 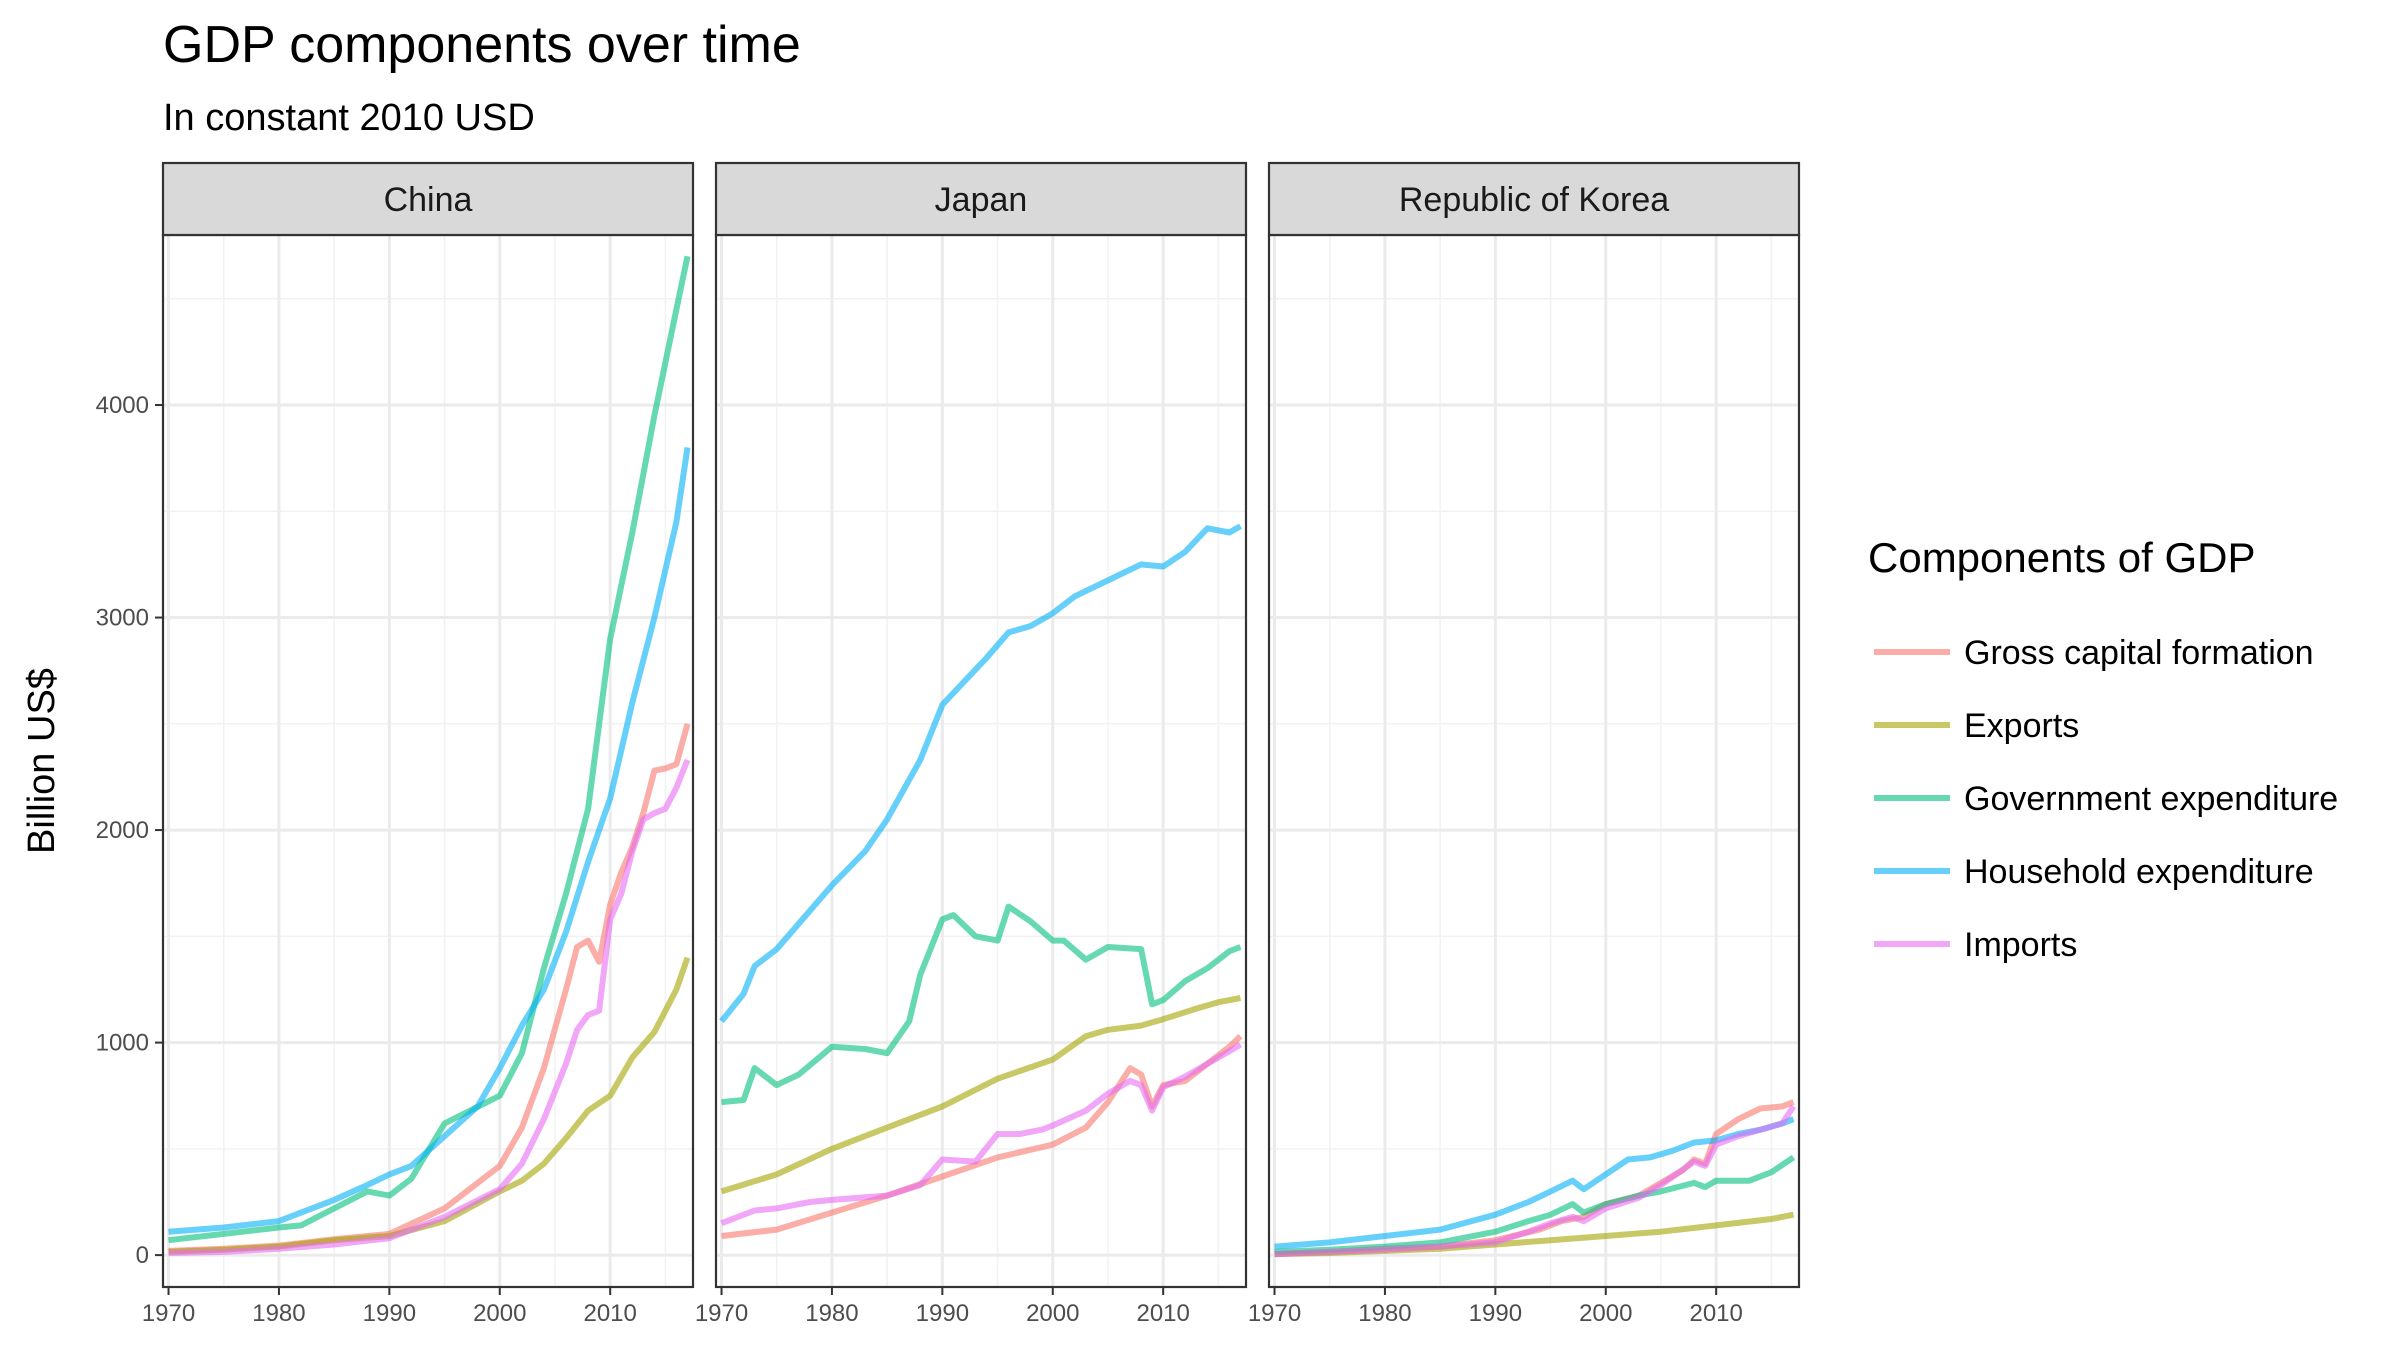 What do you see at coordinates (42, 761) in the screenshot?
I see `y-axis-title: Billion US$` at bounding box center [42, 761].